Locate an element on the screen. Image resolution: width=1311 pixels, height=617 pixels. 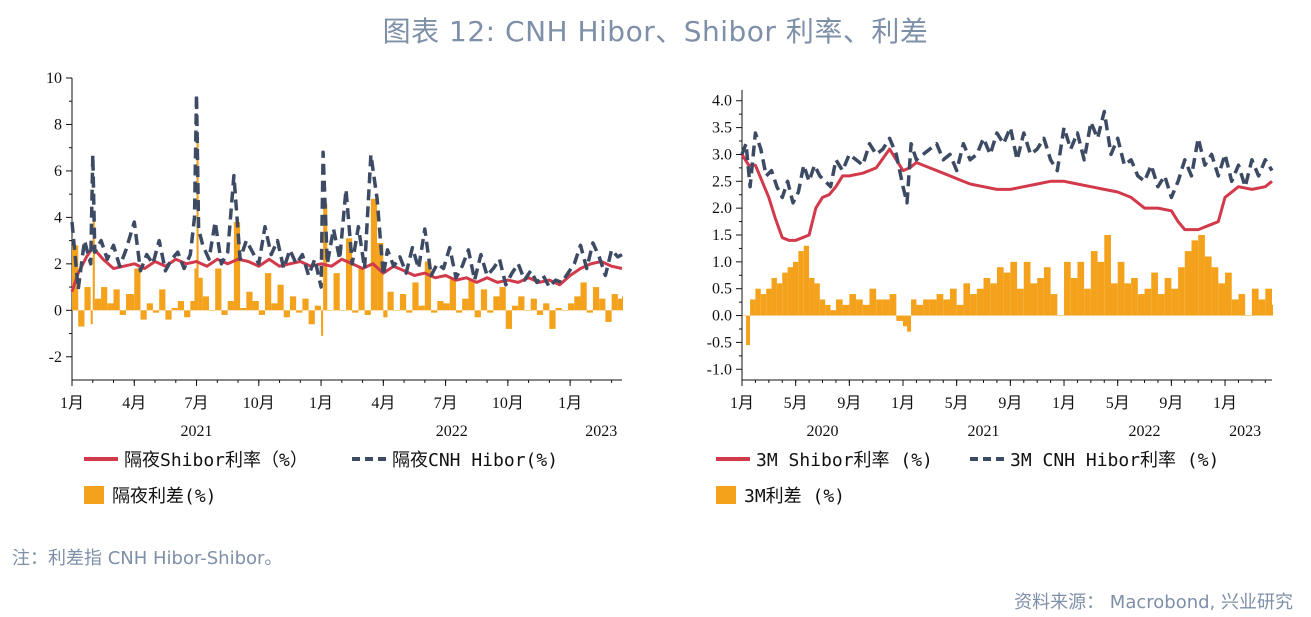
y-tick-label: -2 is located at coordinates (55, 357).